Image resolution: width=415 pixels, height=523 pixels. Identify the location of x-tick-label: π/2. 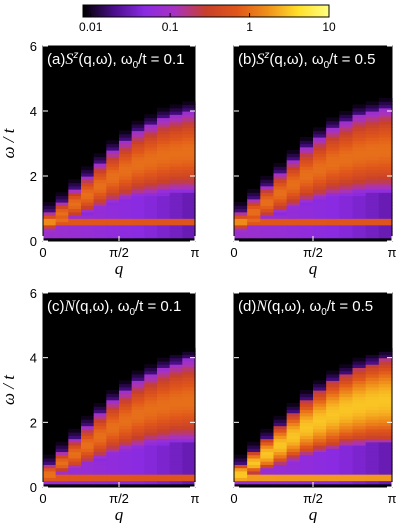
(313, 498).